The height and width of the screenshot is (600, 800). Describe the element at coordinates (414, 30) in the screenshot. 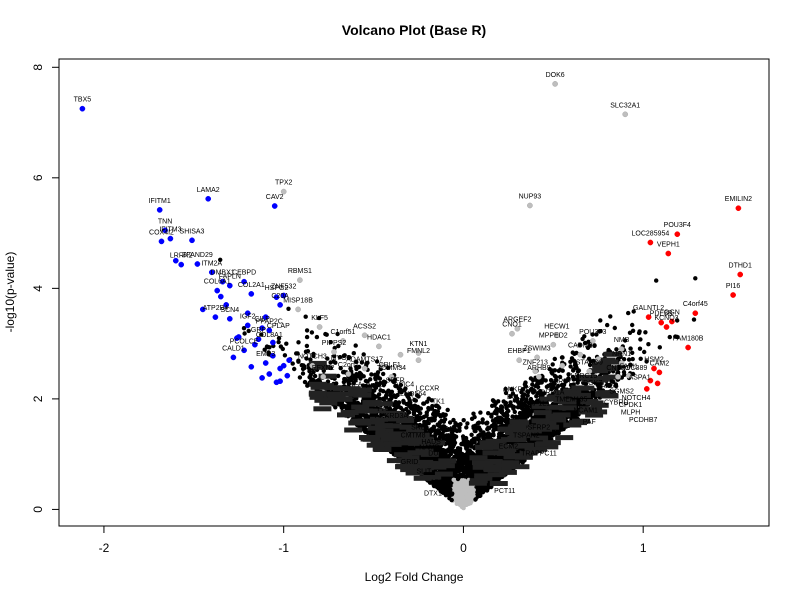

I see `chart-title: Volcano Plot (Base R)` at that location.